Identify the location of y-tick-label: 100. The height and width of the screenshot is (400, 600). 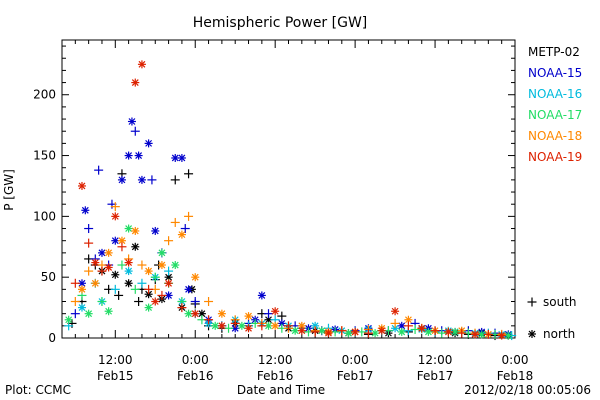
(44, 216).